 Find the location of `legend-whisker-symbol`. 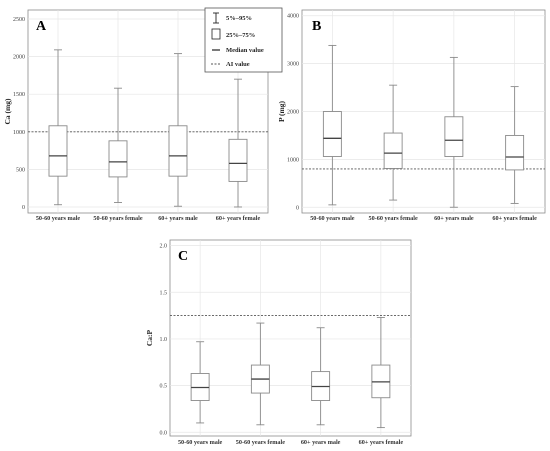

legend-whisker-symbol is located at coordinates (216, 18).